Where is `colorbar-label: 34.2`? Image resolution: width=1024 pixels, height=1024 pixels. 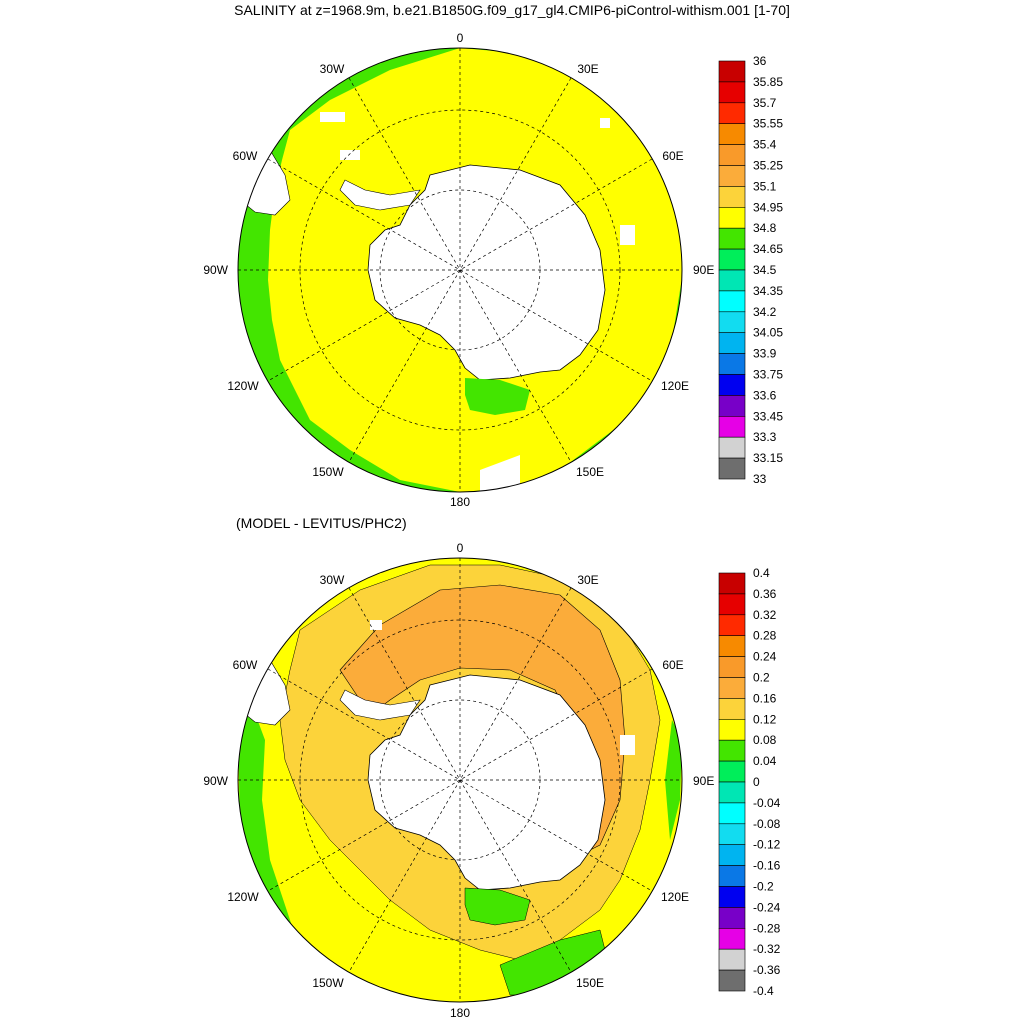 colorbar-label: 34.2 is located at coordinates (765, 312).